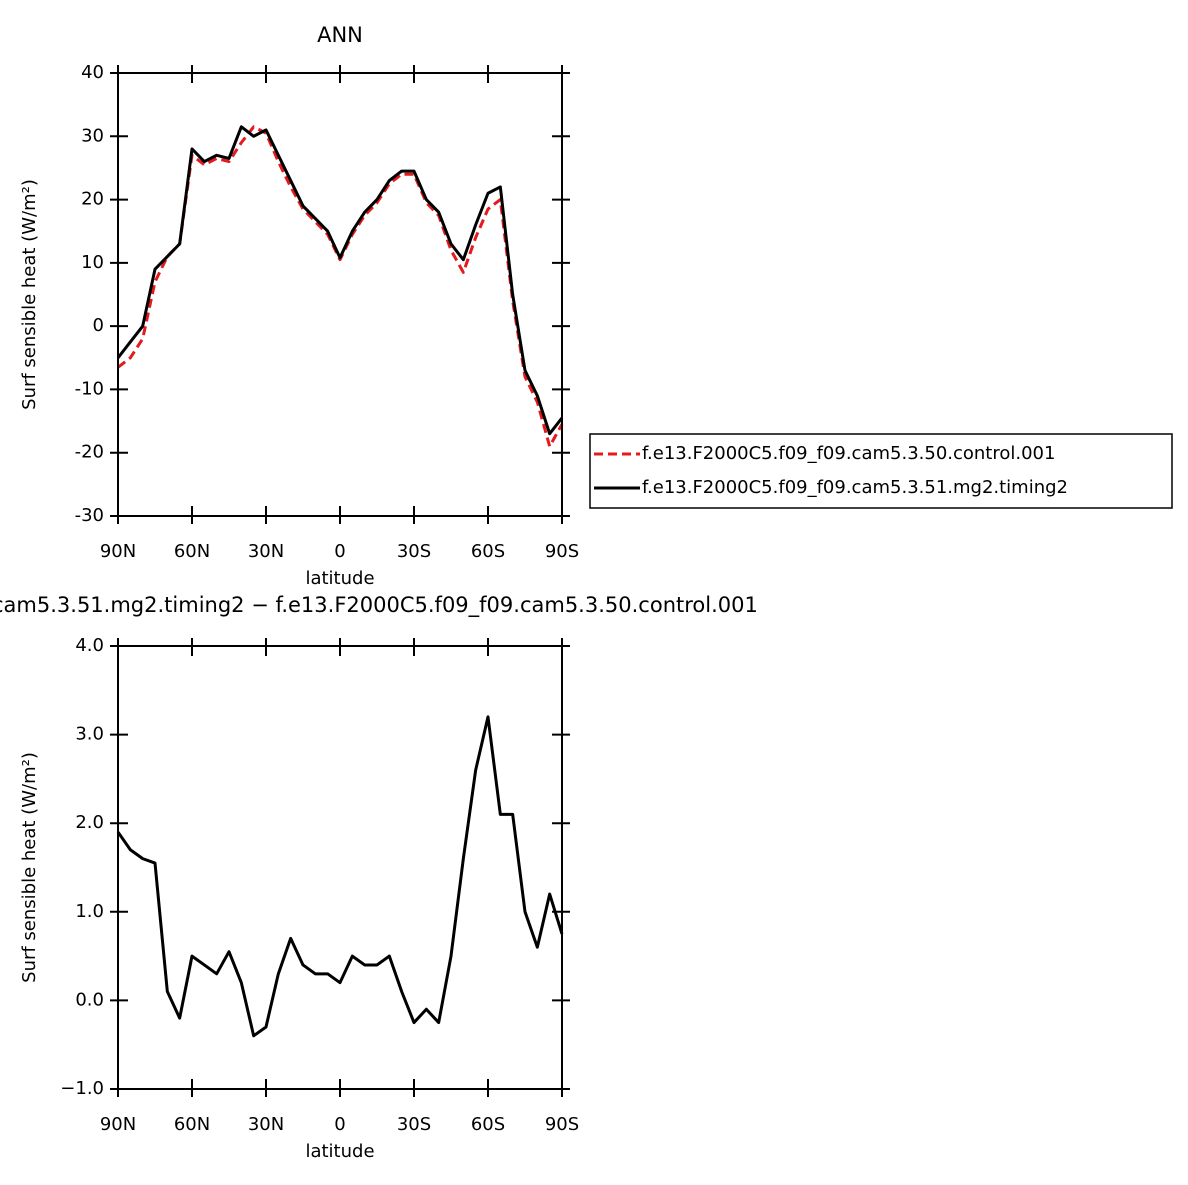 This screenshot has height=1185, width=1188. Describe the element at coordinates (89, 452) in the screenshot. I see `y-tick-label: -20` at that location.